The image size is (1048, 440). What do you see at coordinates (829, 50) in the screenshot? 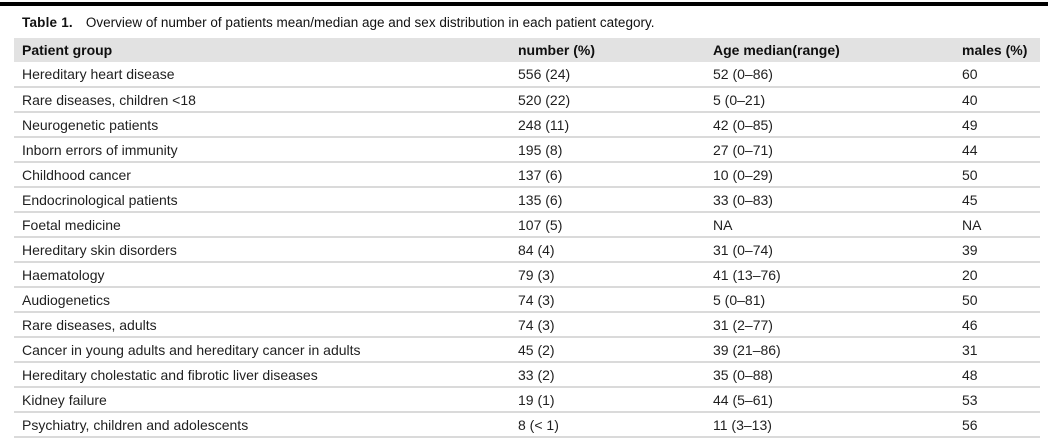
I see `column-header-2: Age median(range)` at bounding box center [829, 50].